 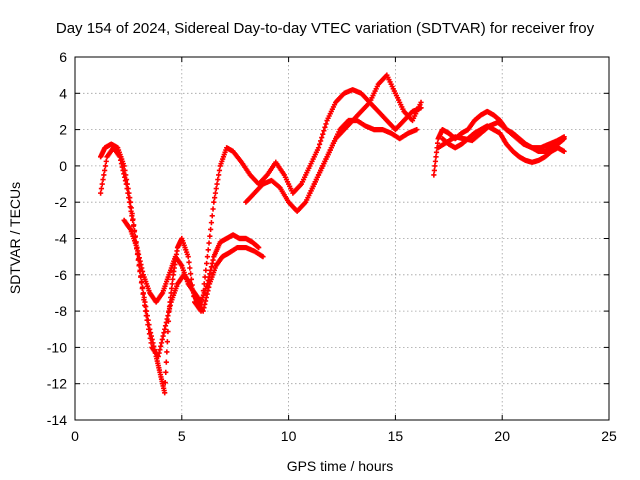 I want to click on x-tick-label: 10, so click(x=289, y=436).